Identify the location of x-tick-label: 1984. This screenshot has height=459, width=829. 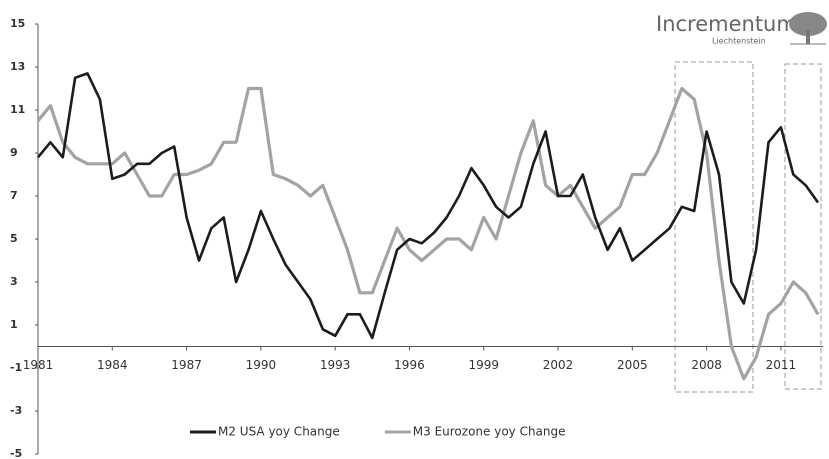
(112, 365).